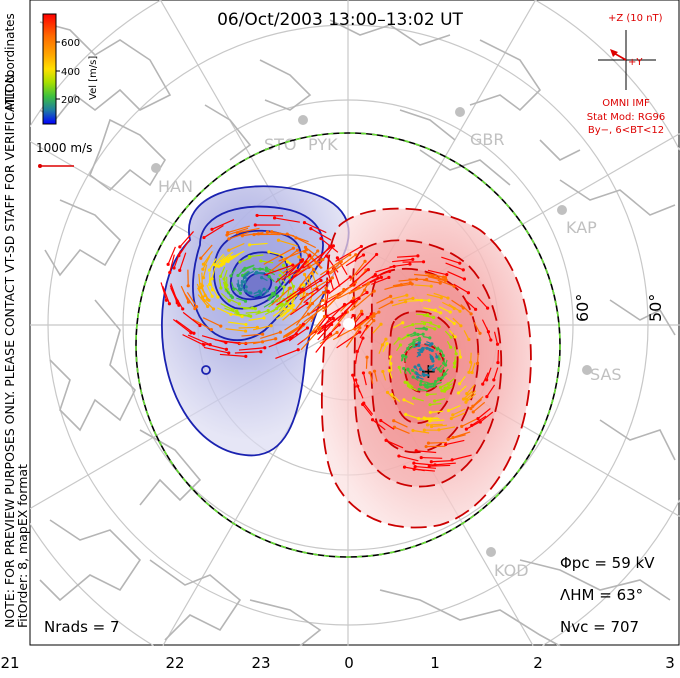 The height and width of the screenshot is (678, 680). I want to click on imf-model-title: OMNI IMF, so click(626, 103).